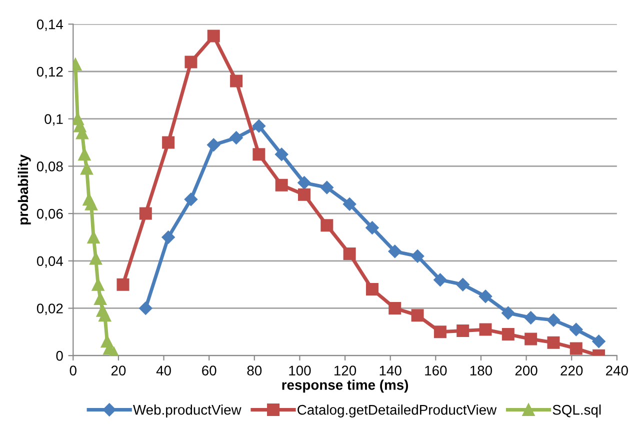  I want to click on x-tick-label: 240, so click(617, 371).